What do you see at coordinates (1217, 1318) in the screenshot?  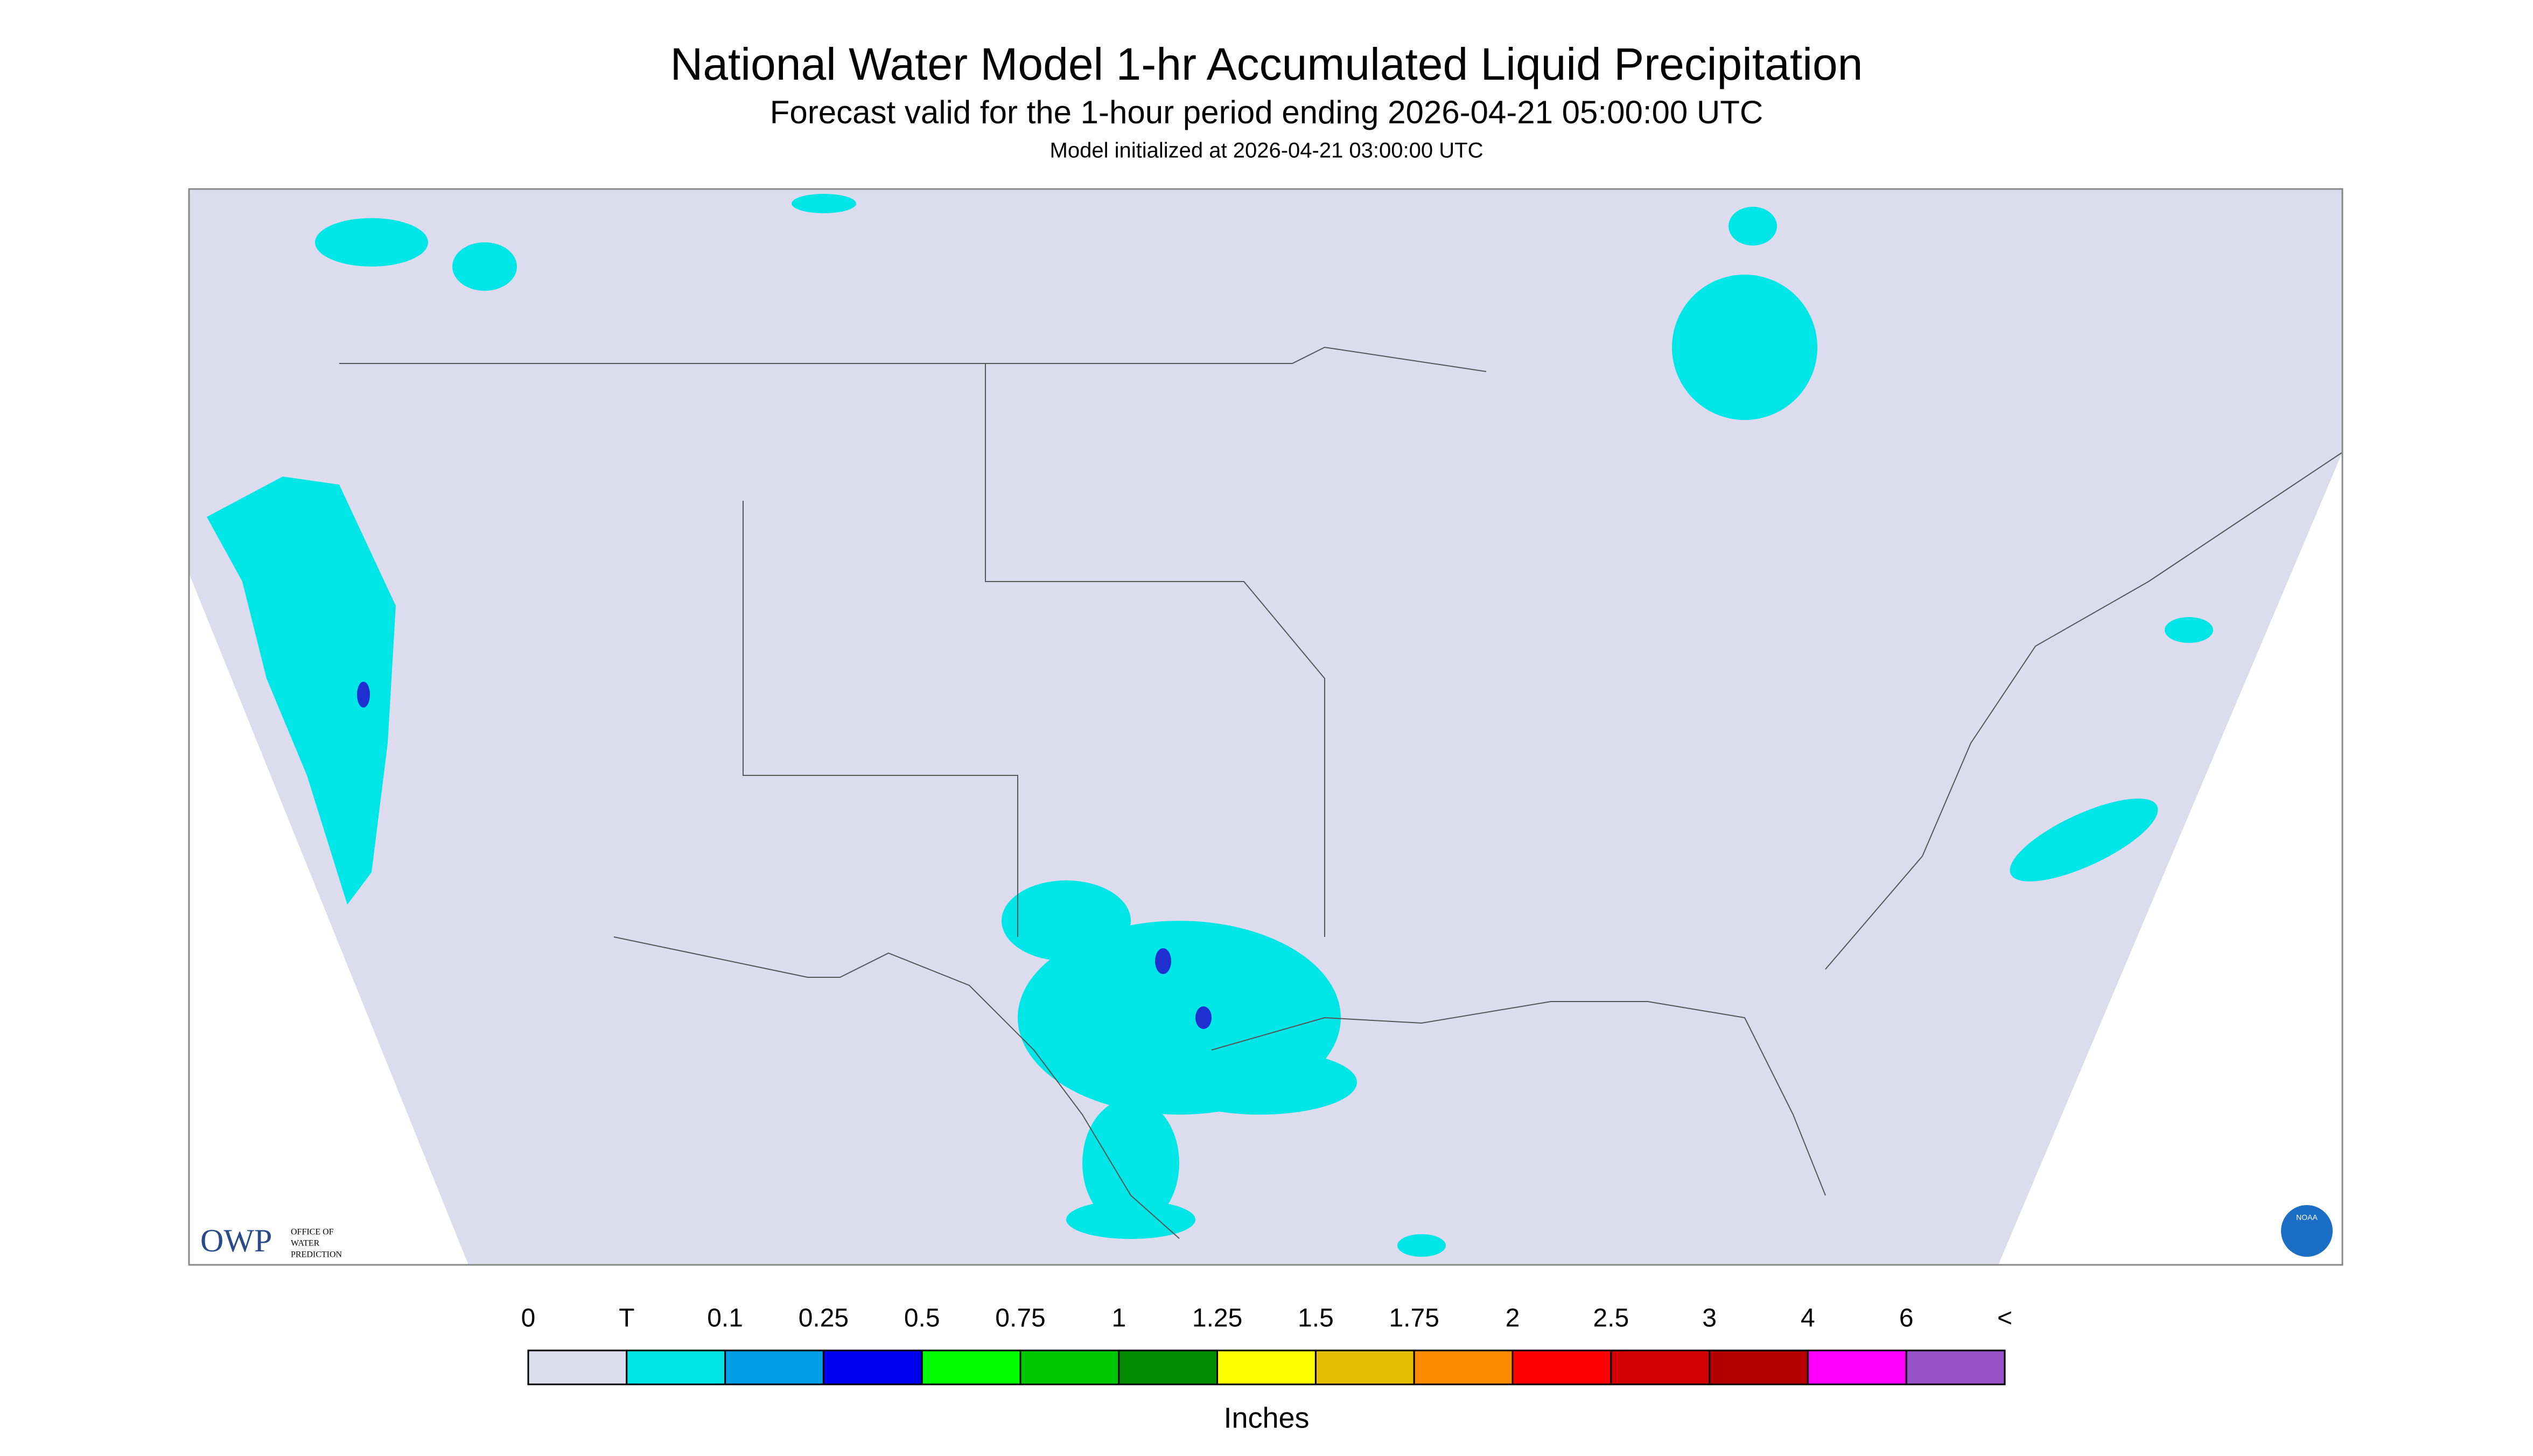 I see `legend-label: 1.25` at bounding box center [1217, 1318].